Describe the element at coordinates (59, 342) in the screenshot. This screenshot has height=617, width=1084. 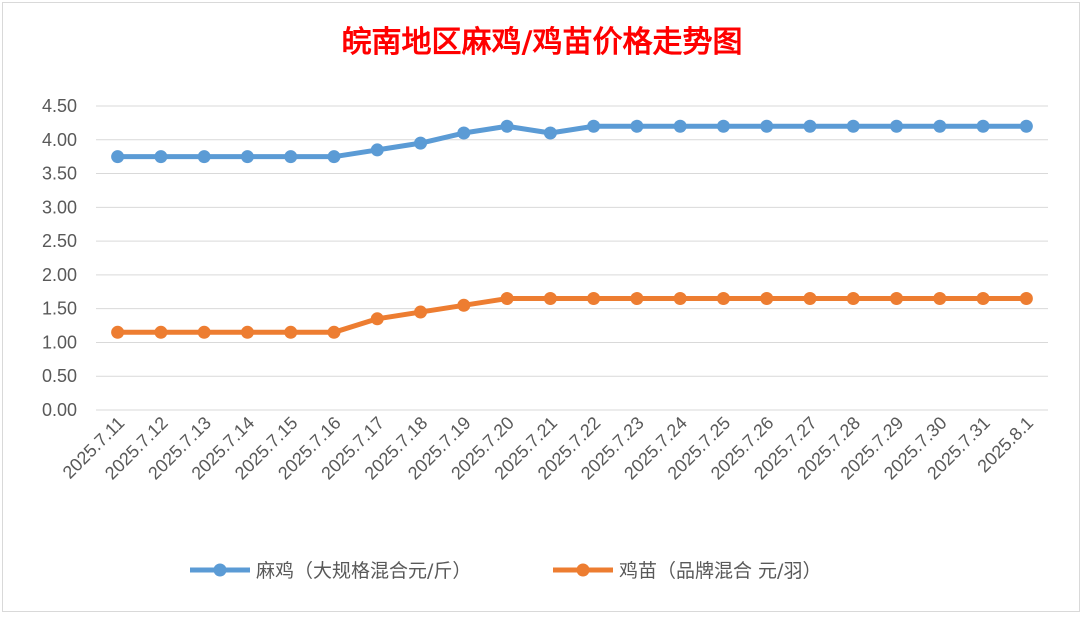
I see `y-tick-label: 1.00` at that location.